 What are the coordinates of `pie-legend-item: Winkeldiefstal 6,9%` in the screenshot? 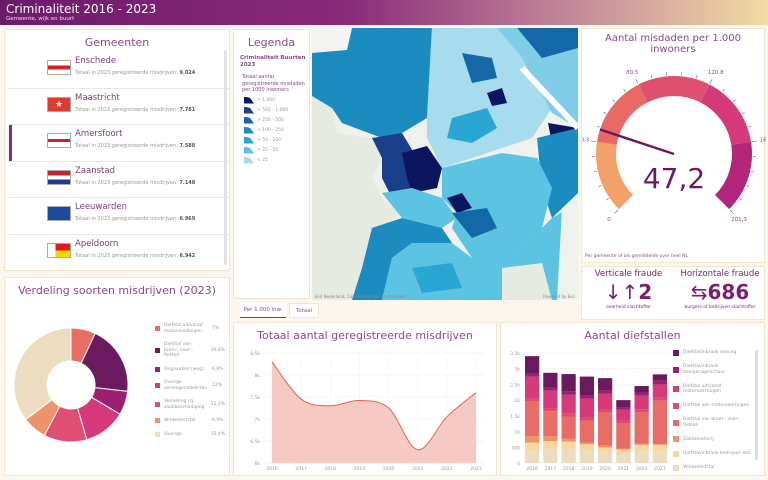 It's located at (190, 421).